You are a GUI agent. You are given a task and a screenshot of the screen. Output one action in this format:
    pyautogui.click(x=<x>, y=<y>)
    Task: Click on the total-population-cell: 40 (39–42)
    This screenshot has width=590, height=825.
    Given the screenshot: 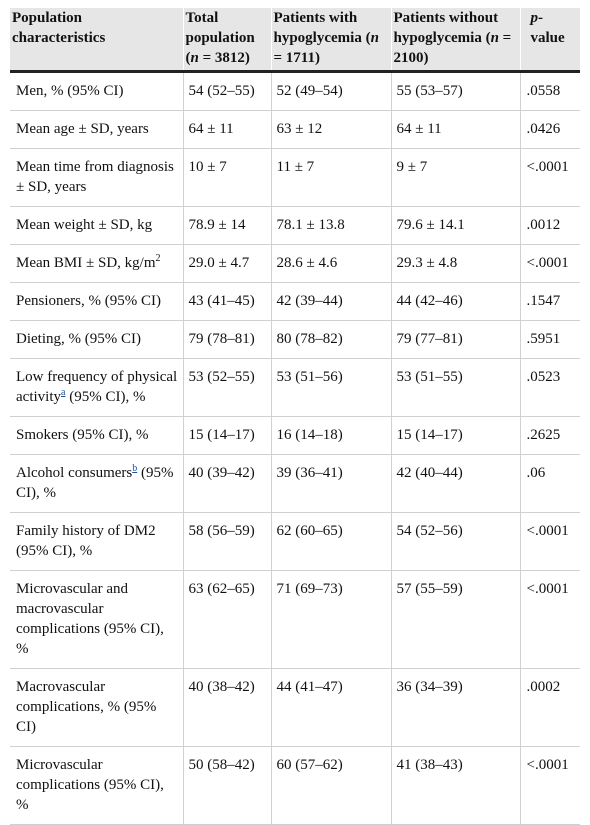 What is the action you would take?
    pyautogui.click(x=226, y=483)
    